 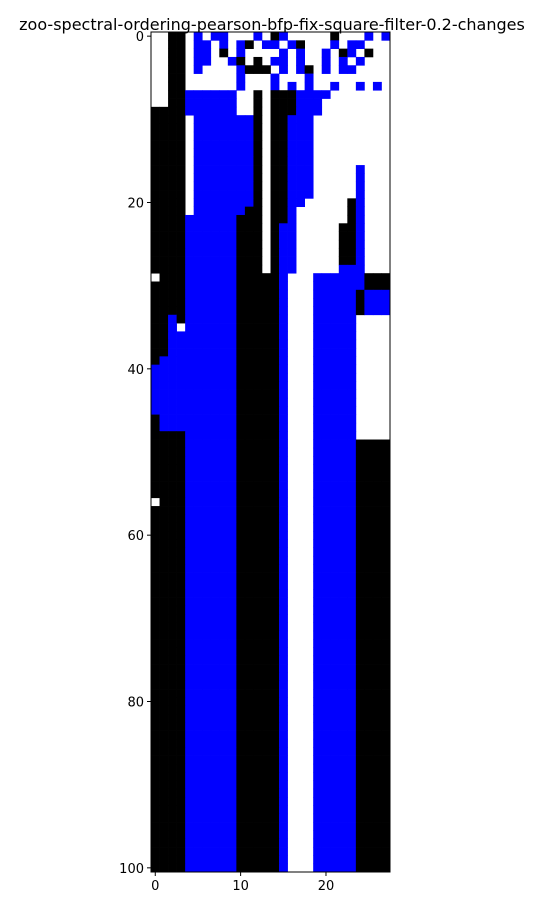 I want to click on x-axis: 0 10 20, so click(x=242, y=883).